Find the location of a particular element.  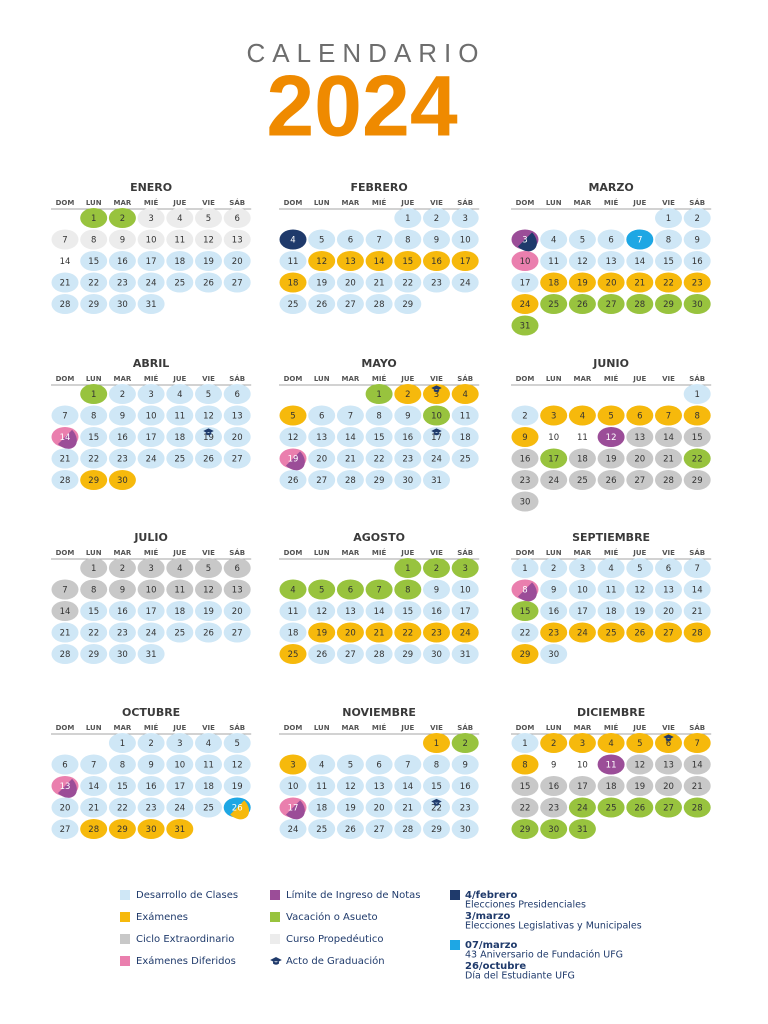

day-number: 23 is located at coordinates (553, 634).